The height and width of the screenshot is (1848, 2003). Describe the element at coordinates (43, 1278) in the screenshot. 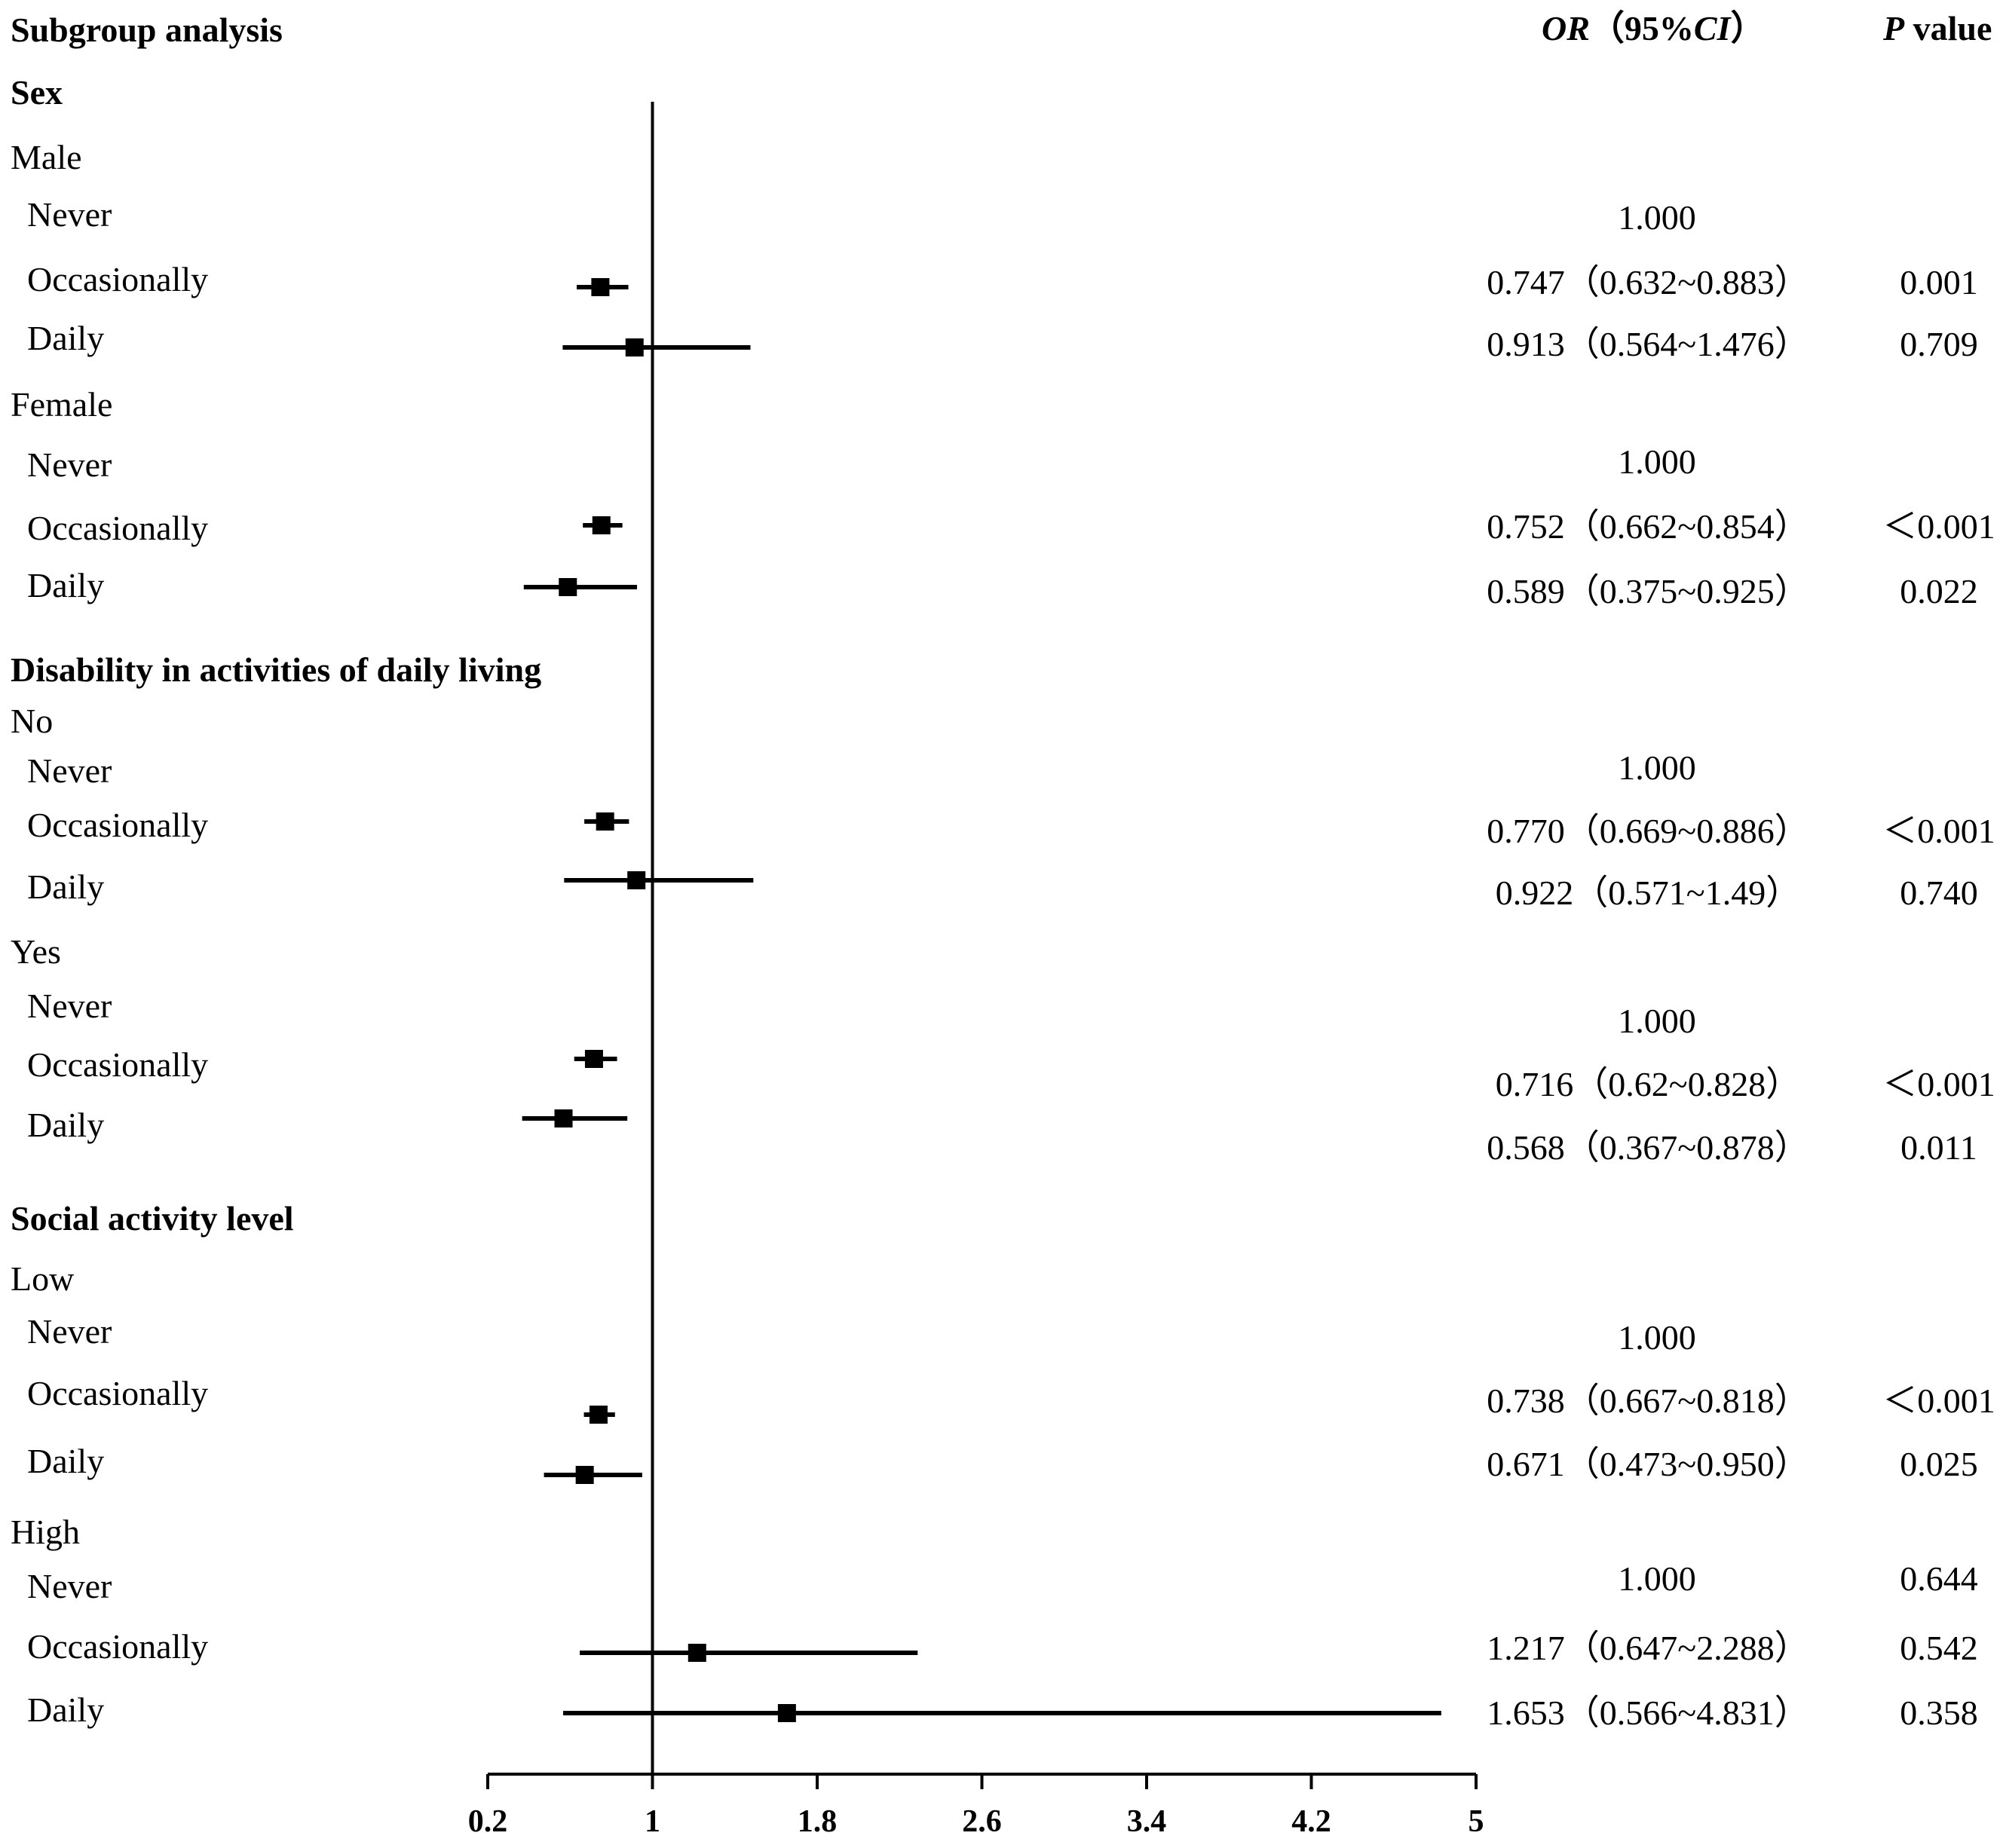

I see `group-label-low: Low` at that location.